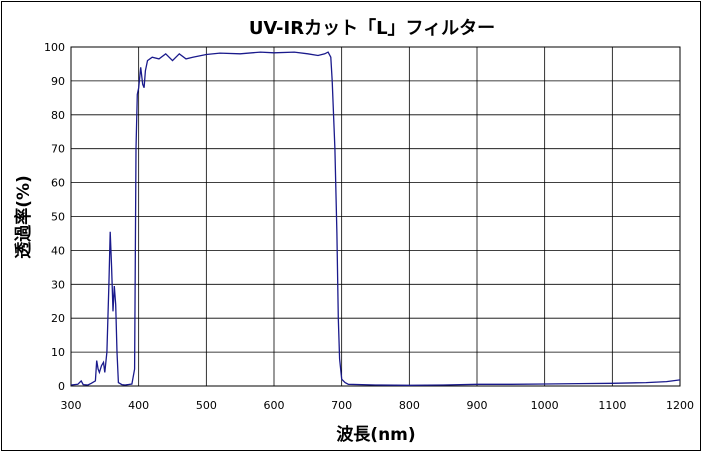 The image size is (704, 454). I want to click on y-tick-label: 80, so click(58, 115).